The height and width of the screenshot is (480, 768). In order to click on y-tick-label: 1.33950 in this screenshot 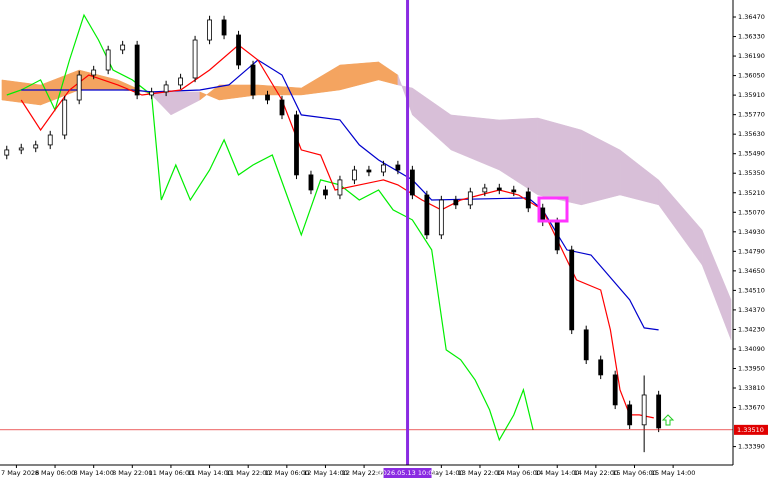, I will do `click(751, 368)`.